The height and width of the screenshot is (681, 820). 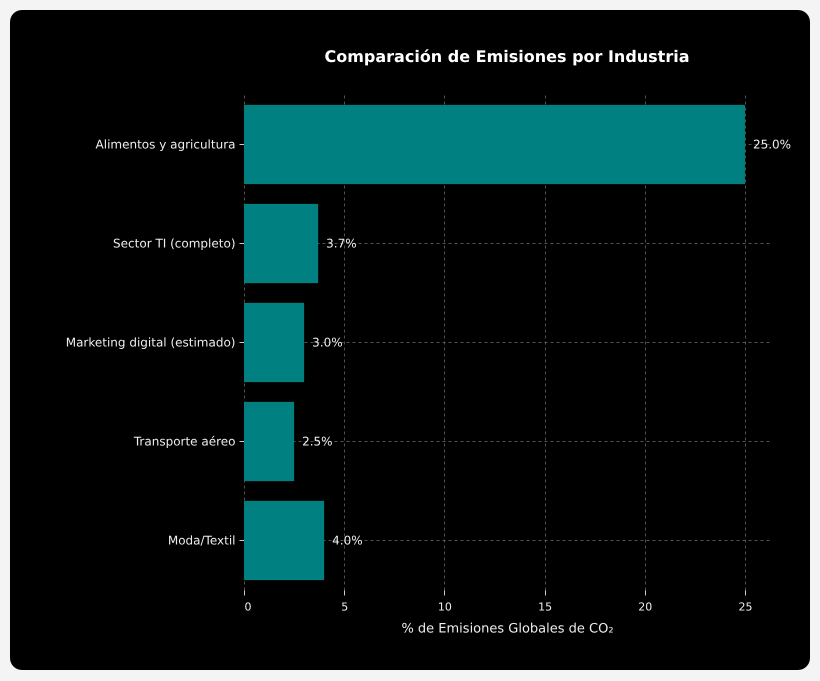 I want to click on data-label: 25.0%, so click(x=772, y=145).